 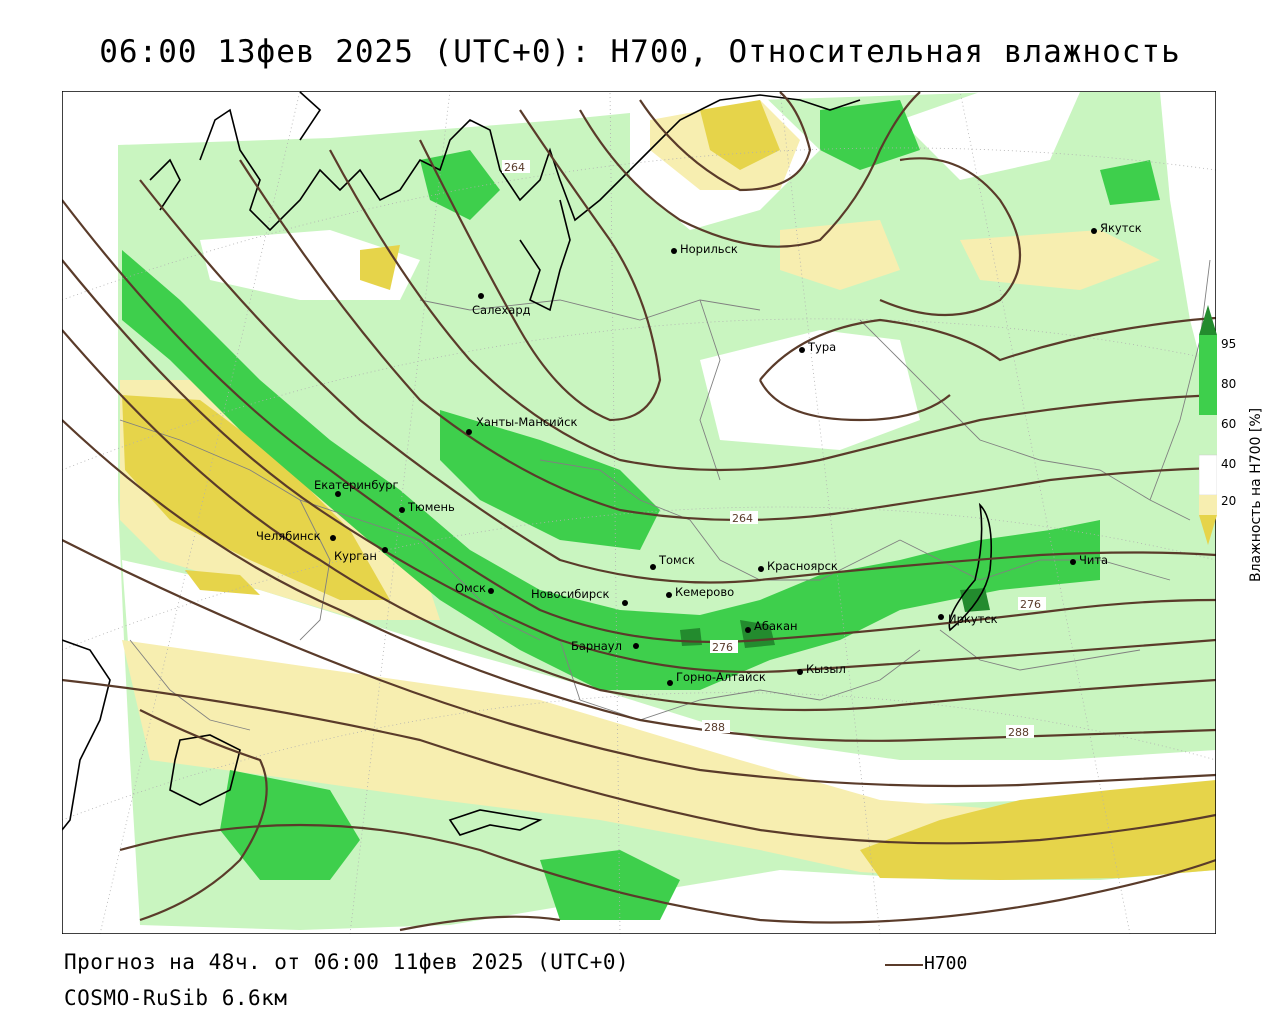 What do you see at coordinates (431, 507) in the screenshot?
I see `city-label-tyumen: Тюмень` at bounding box center [431, 507].